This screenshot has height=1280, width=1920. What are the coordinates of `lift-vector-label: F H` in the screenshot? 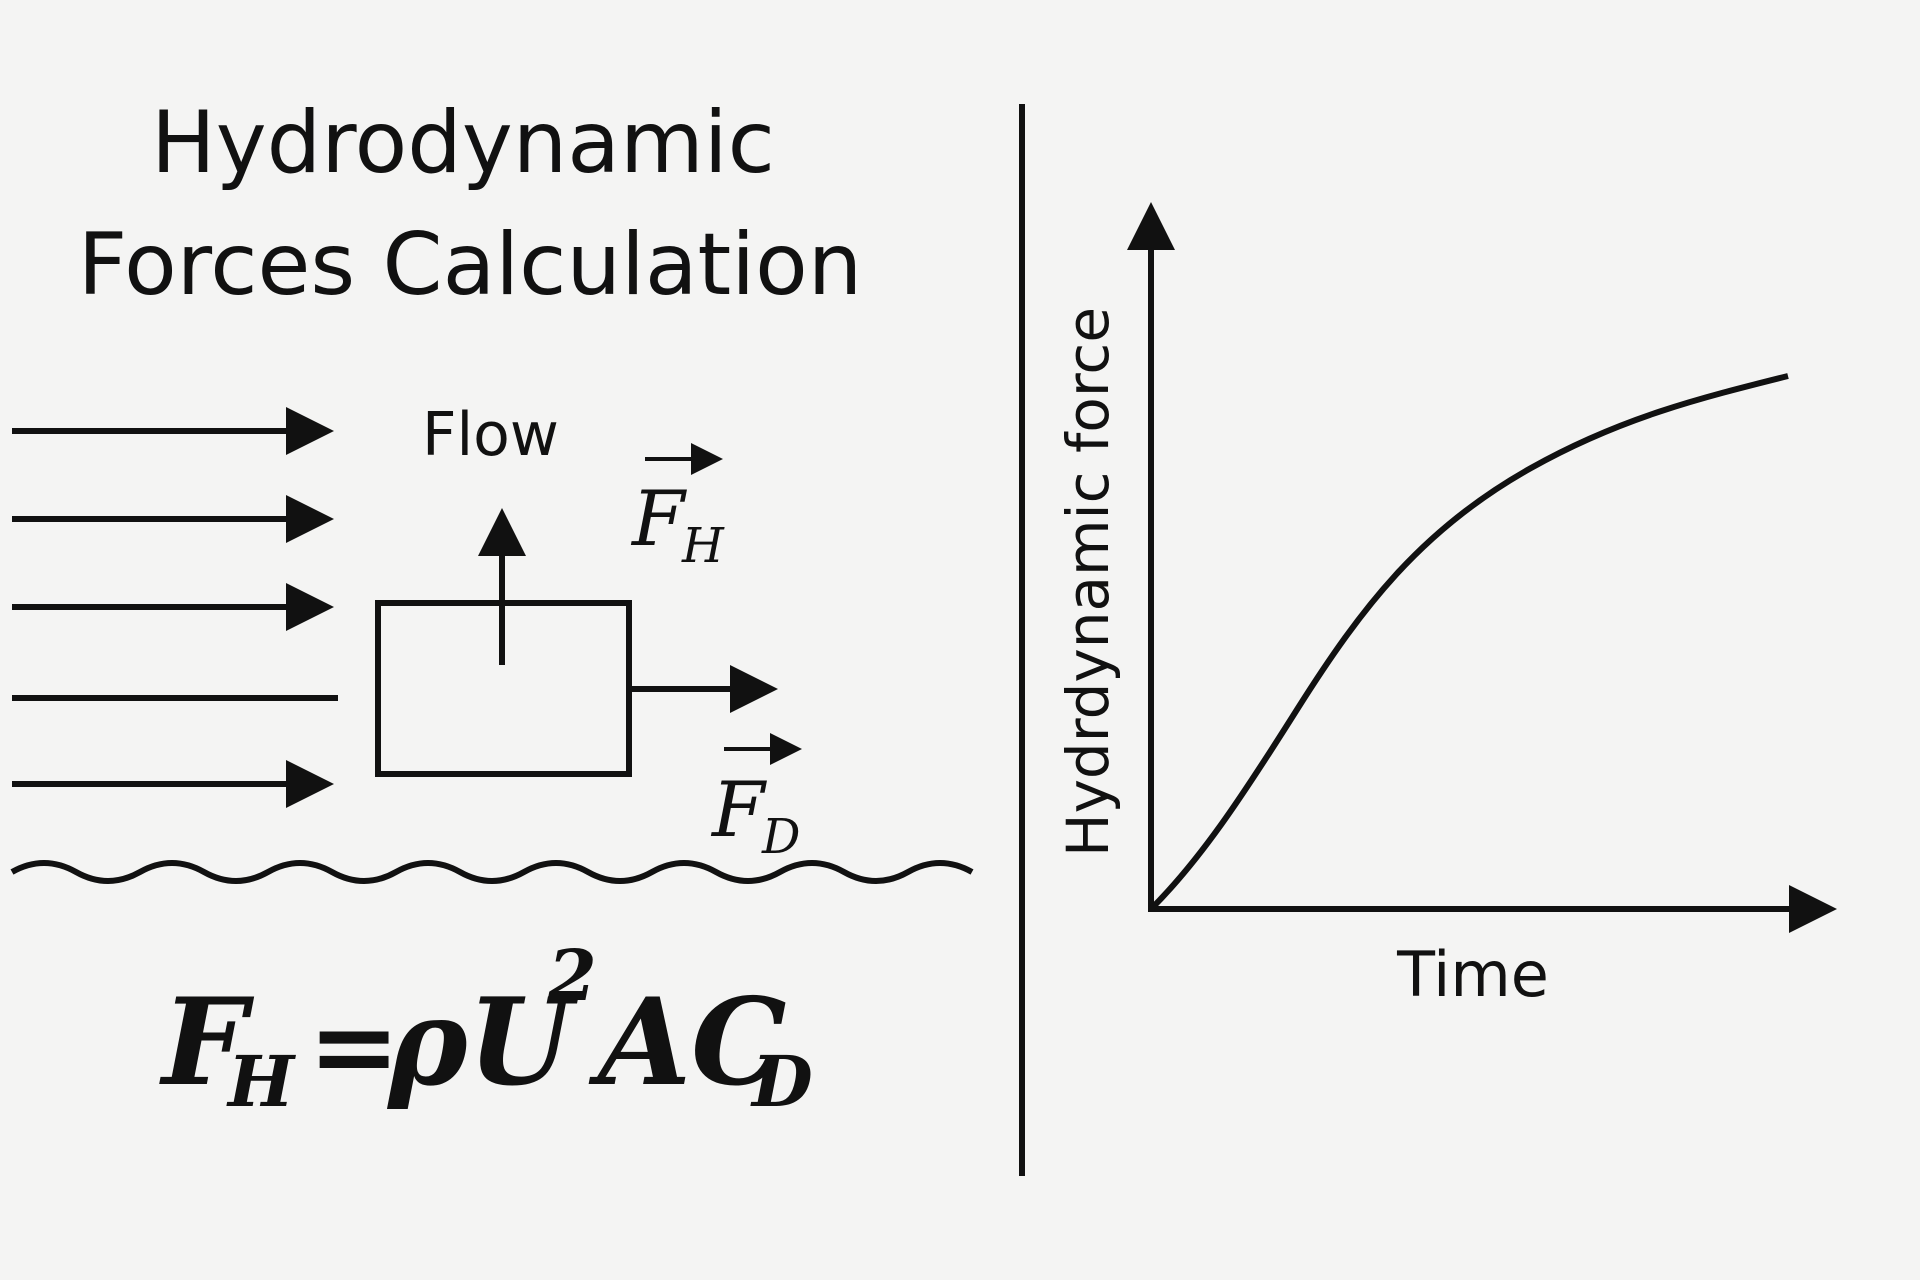 It's located at (677, 508).